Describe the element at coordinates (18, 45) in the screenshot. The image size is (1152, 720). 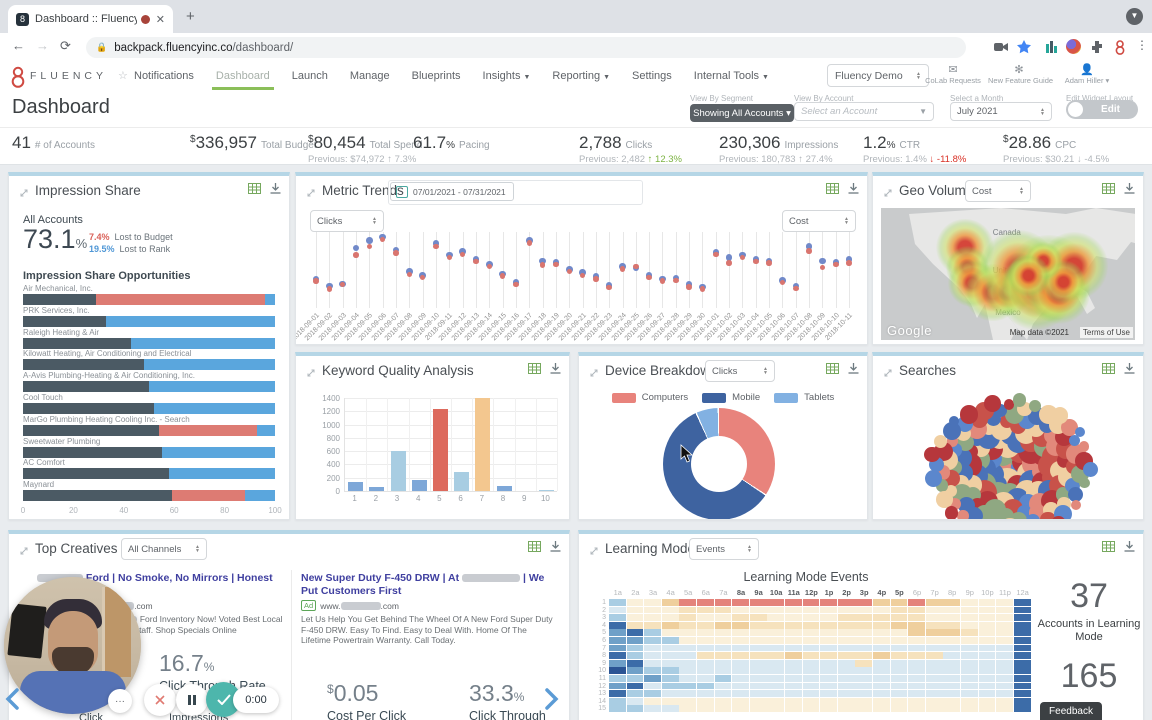
I see `back-icon: ←` at that location.